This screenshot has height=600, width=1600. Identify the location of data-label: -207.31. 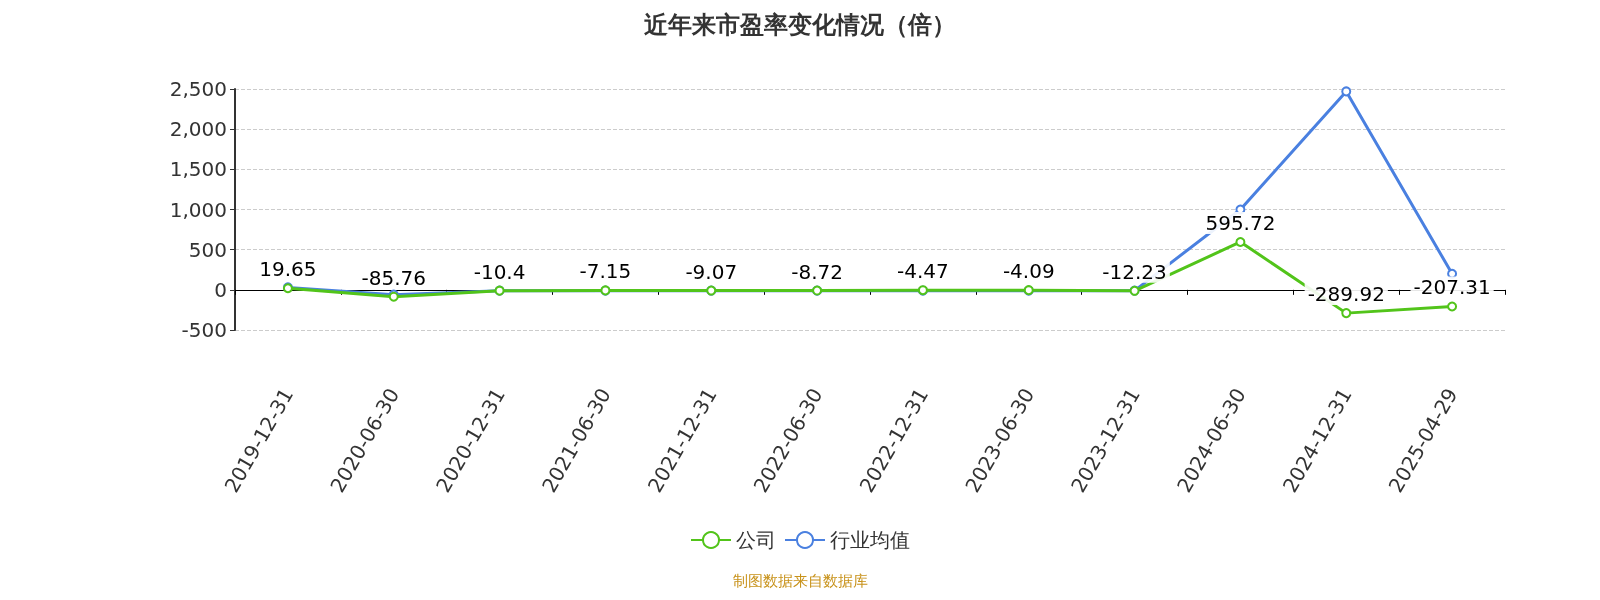
(1452, 287).